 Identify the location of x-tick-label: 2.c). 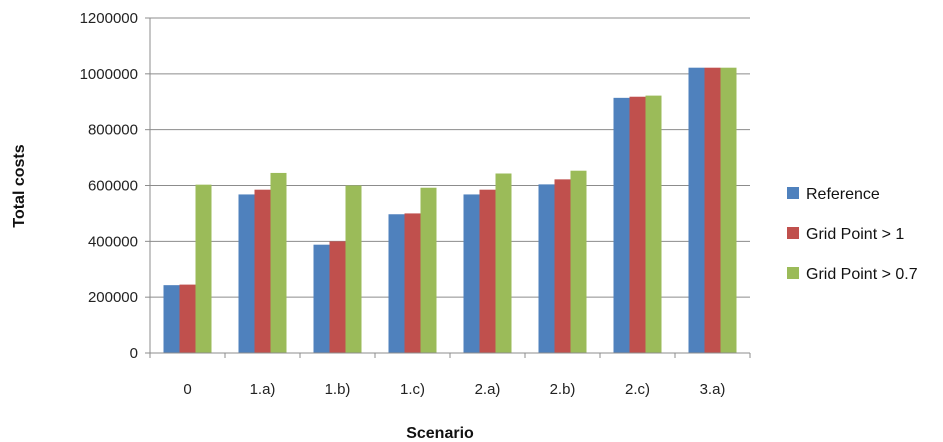
(637, 389).